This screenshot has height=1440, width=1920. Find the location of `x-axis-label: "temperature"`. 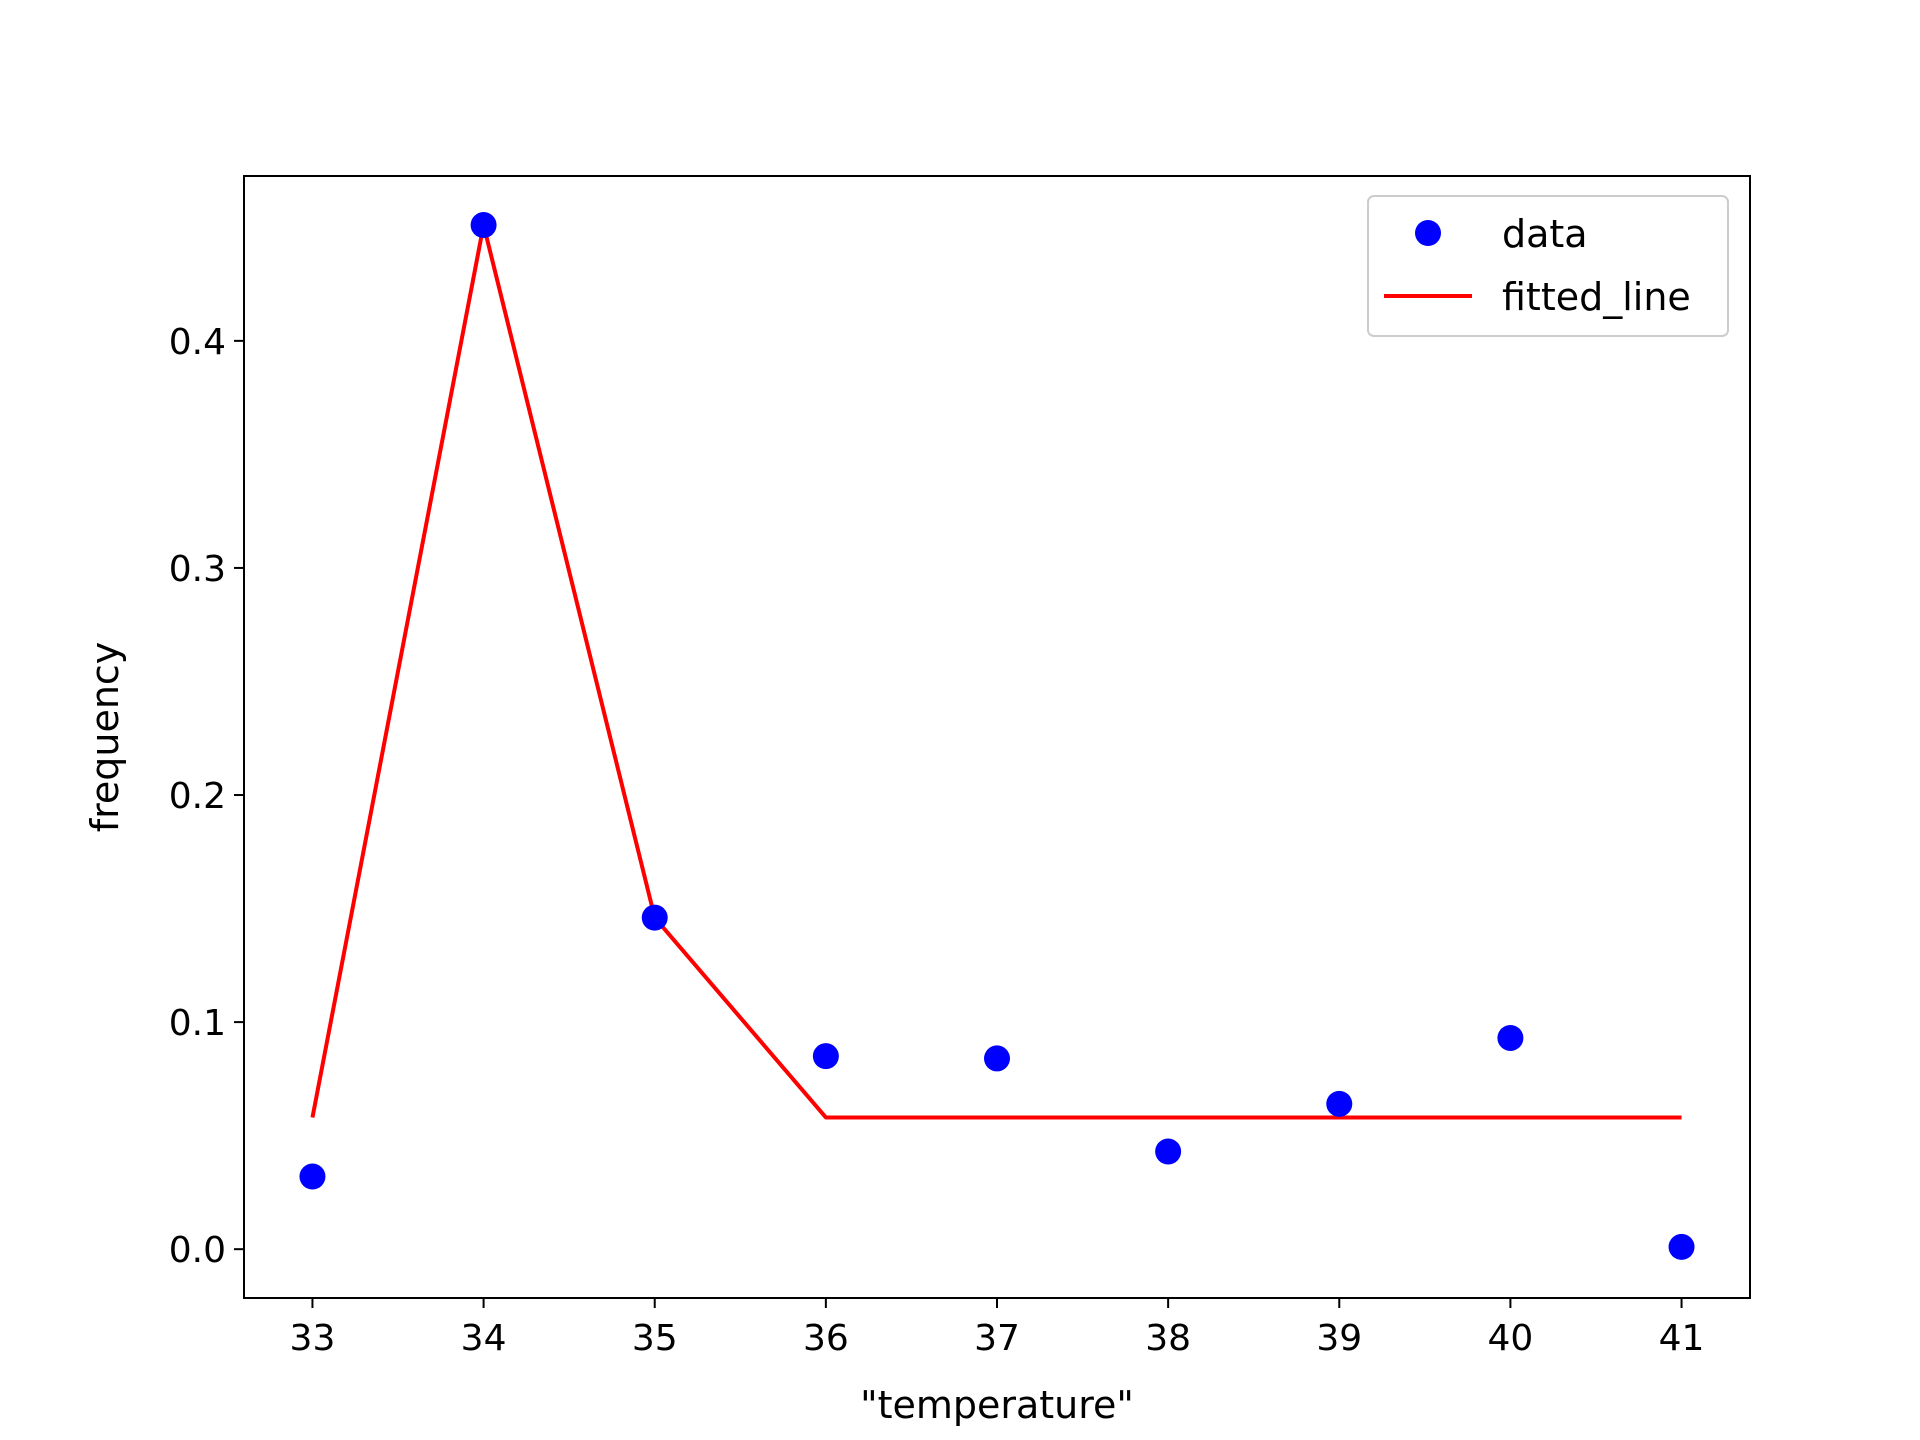

x-axis-label: "temperature" is located at coordinates (997, 1405).